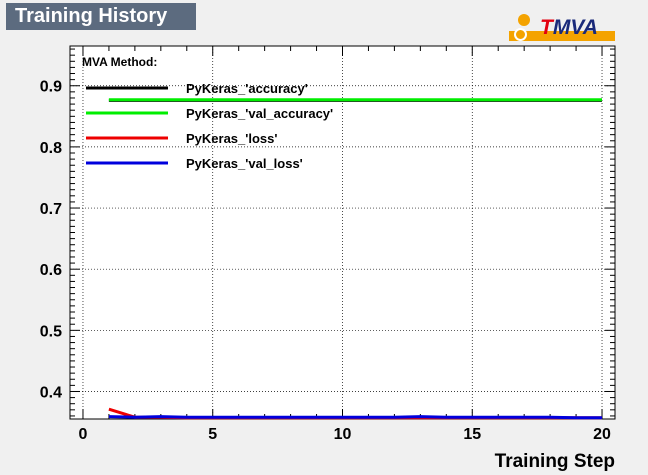 Image resolution: width=648 pixels, height=475 pixels. What do you see at coordinates (520, 34) in the screenshot?
I see `logo-dot-small-icon` at bounding box center [520, 34].